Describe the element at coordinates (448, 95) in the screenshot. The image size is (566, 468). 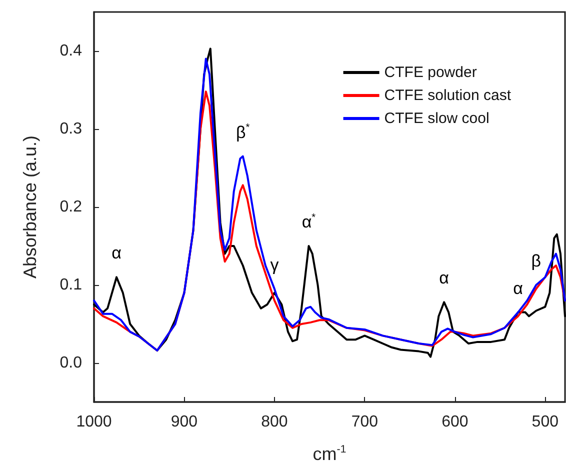
I see `legend-label: CTFE solution cast` at that location.